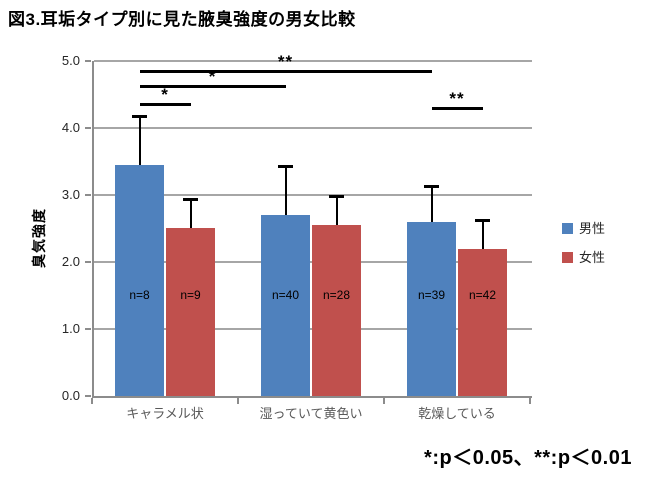 This screenshot has height=487, width=650. What do you see at coordinates (285, 294) in the screenshot?
I see `n-label: n=40` at bounding box center [285, 294].